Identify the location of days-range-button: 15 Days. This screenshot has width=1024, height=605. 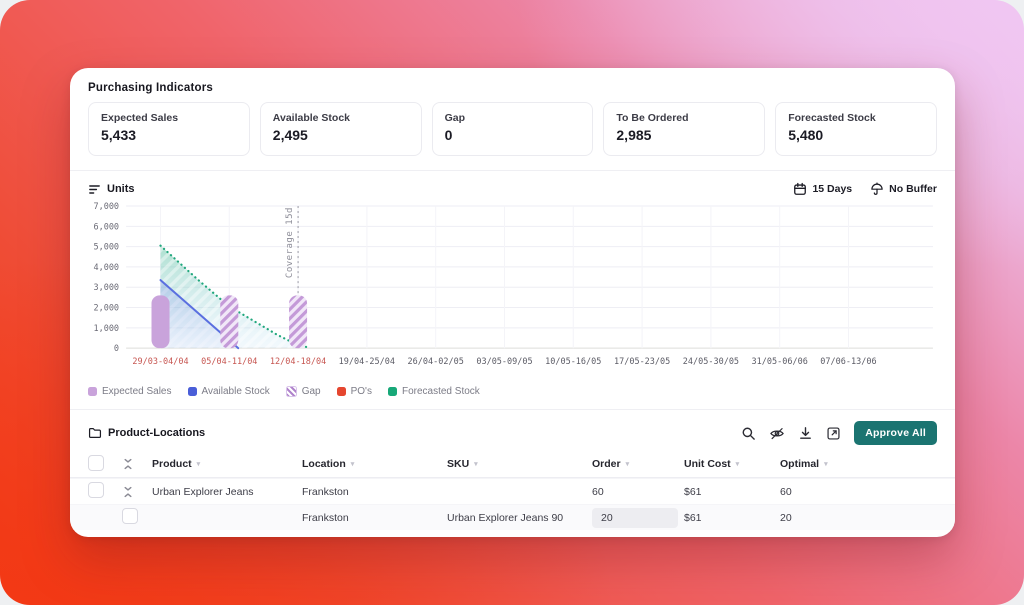
(822, 189).